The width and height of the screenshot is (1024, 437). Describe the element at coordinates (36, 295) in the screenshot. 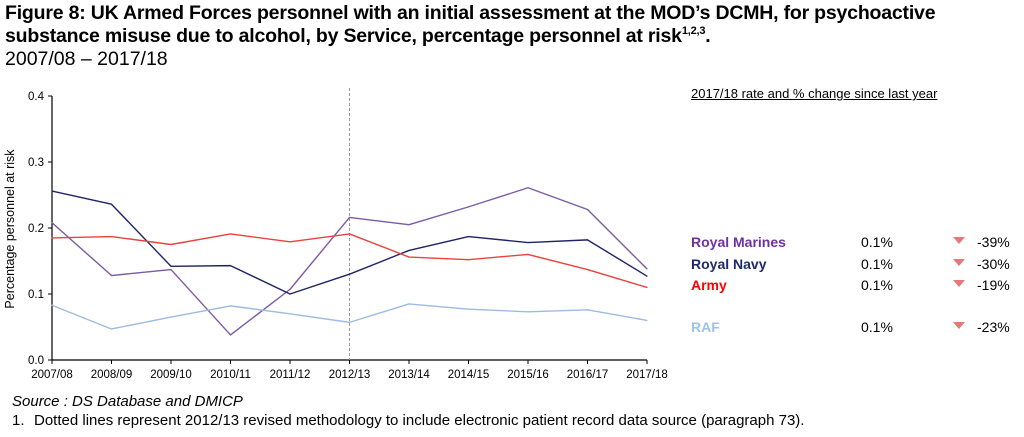

I see `y-tick-label: 0.1` at that location.